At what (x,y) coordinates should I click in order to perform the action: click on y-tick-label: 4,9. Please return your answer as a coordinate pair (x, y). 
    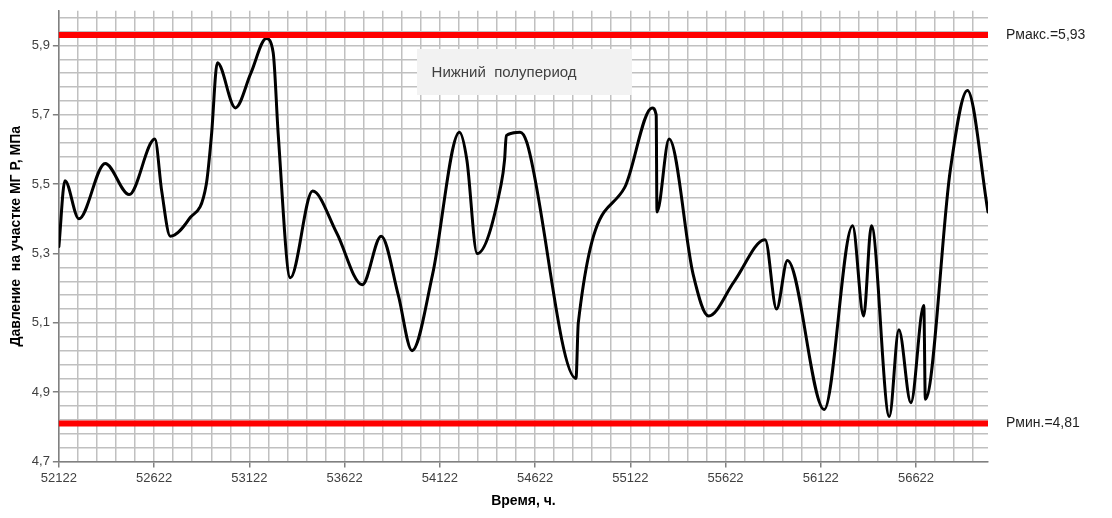
    Looking at the image, I should click on (40, 391).